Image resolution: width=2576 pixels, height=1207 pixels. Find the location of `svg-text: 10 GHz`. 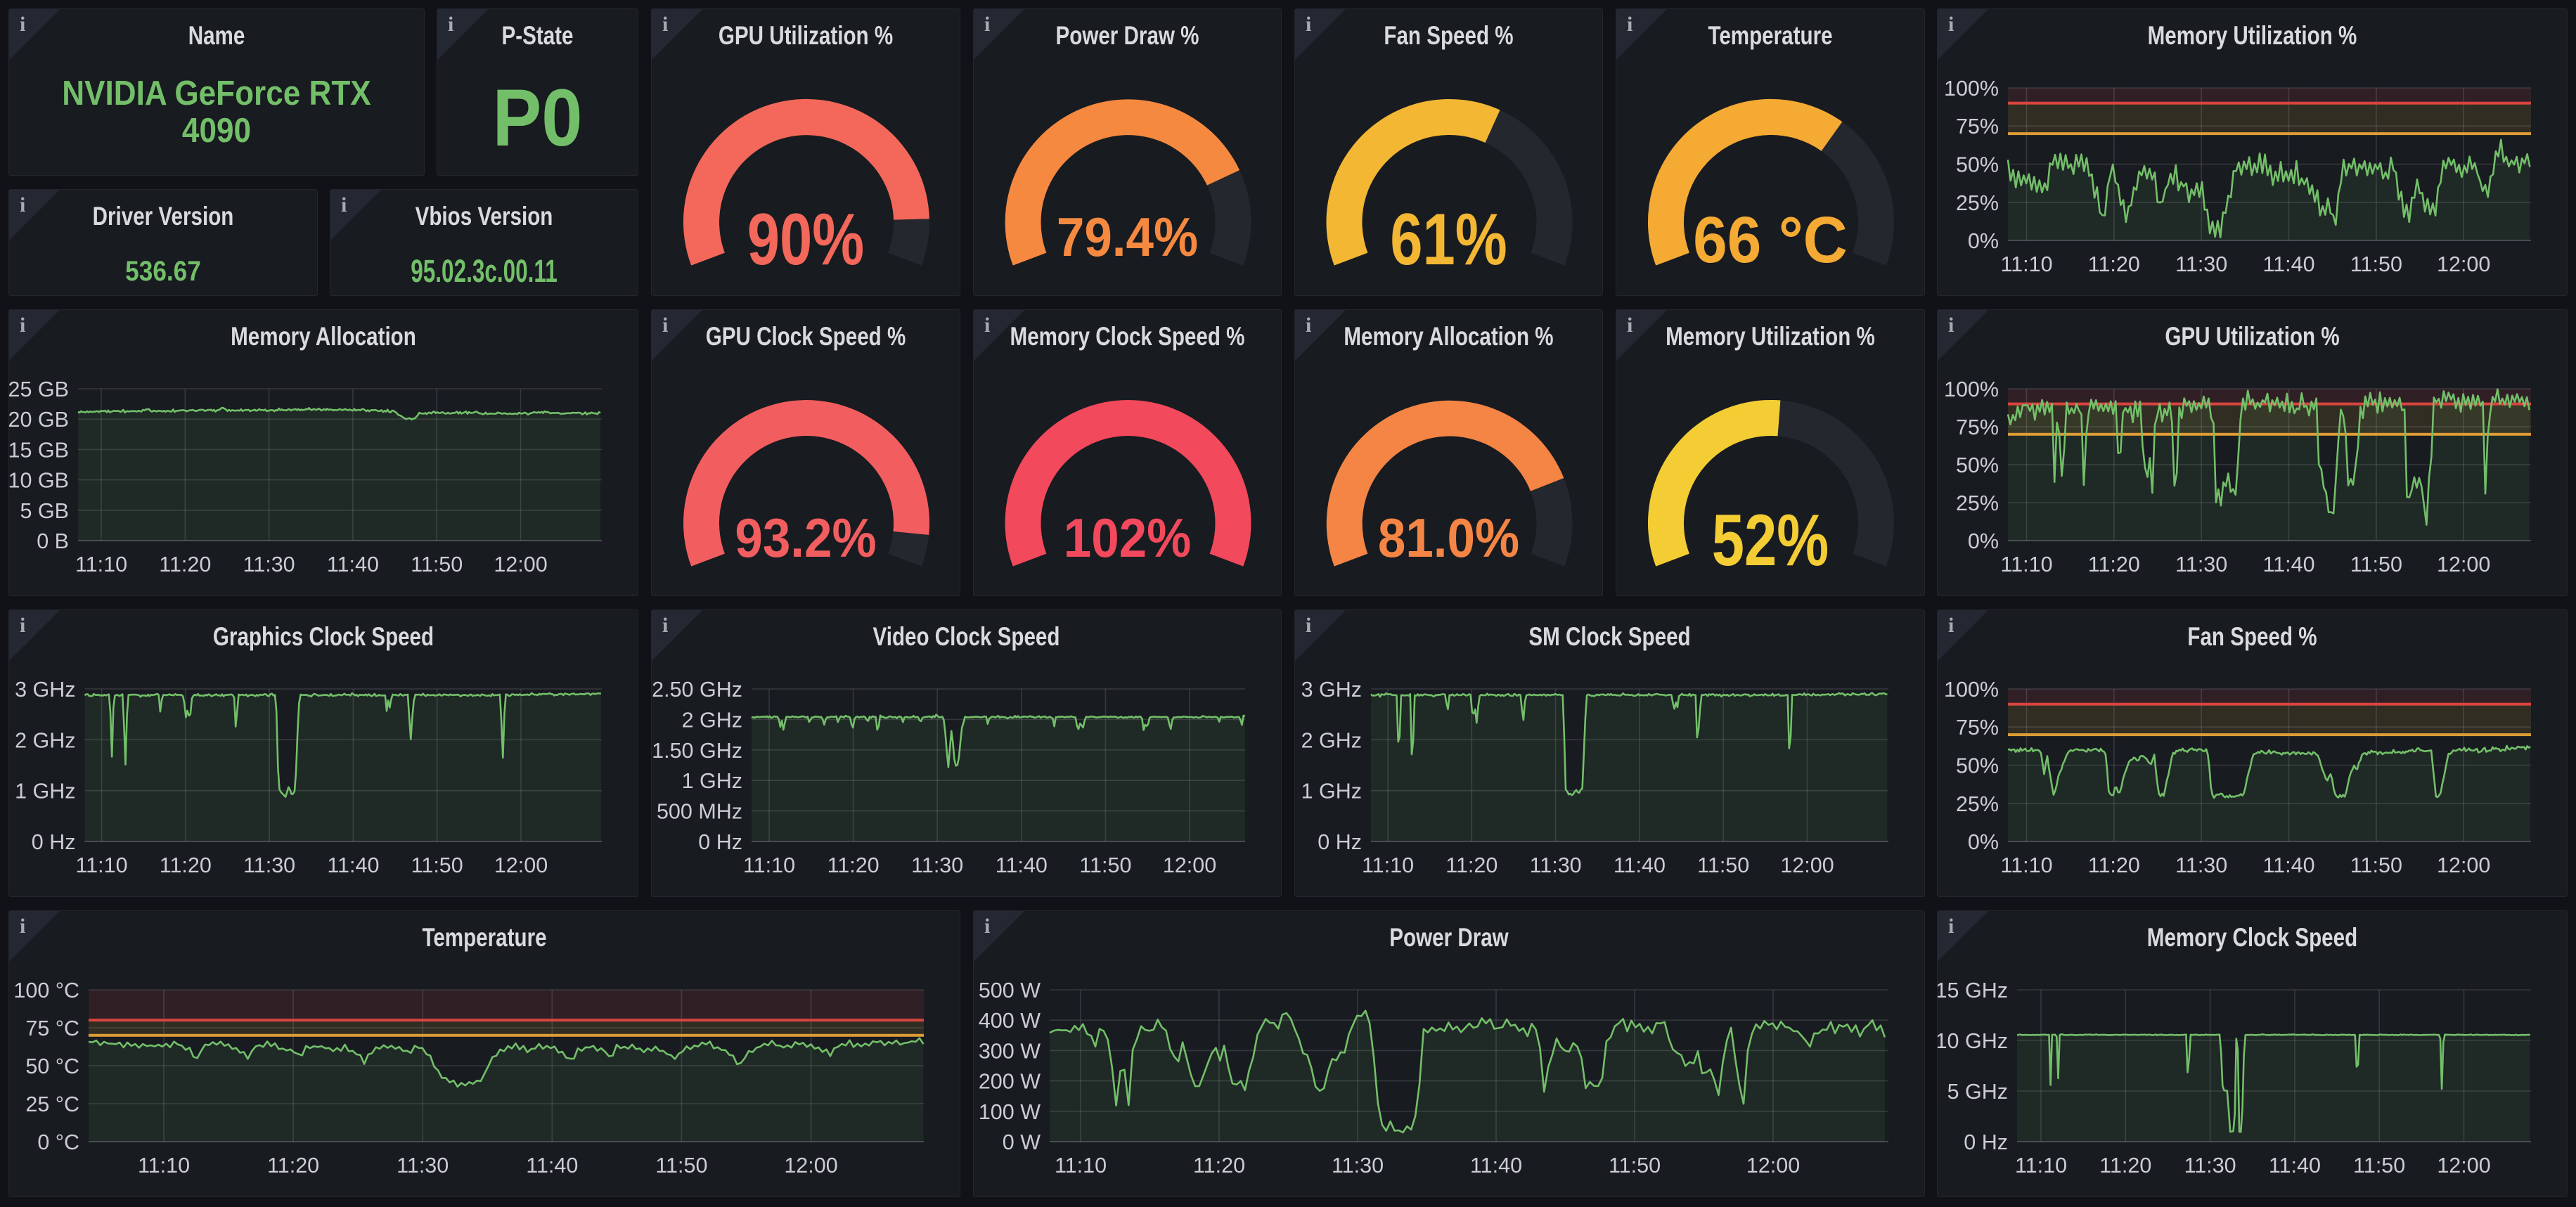

svg-text: 10 GHz is located at coordinates (1973, 1041).